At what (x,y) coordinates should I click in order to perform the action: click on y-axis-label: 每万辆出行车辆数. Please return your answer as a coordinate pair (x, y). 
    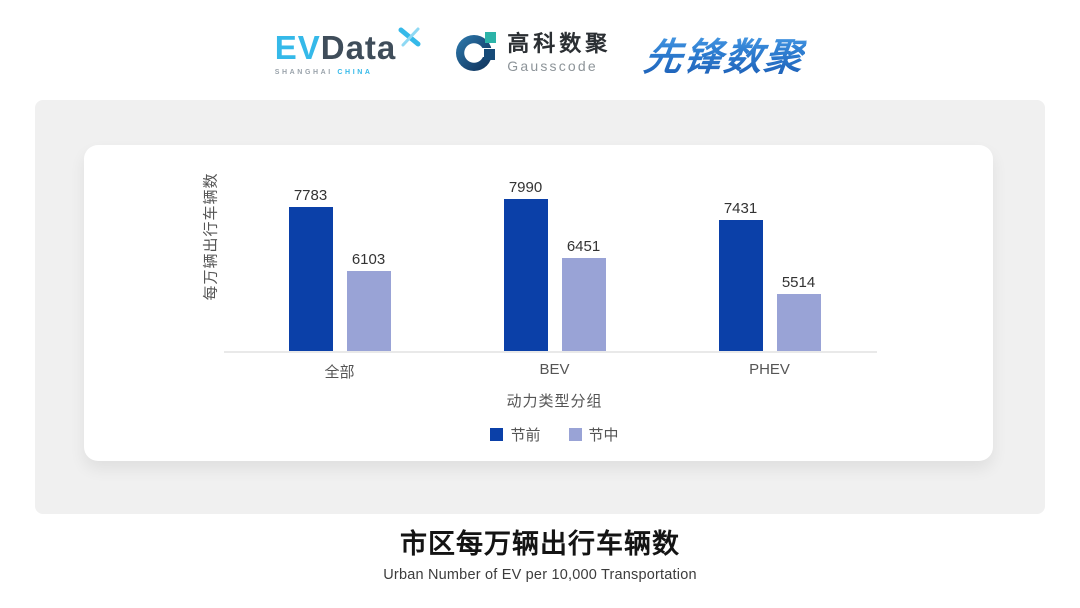
    Looking at the image, I should click on (211, 236).